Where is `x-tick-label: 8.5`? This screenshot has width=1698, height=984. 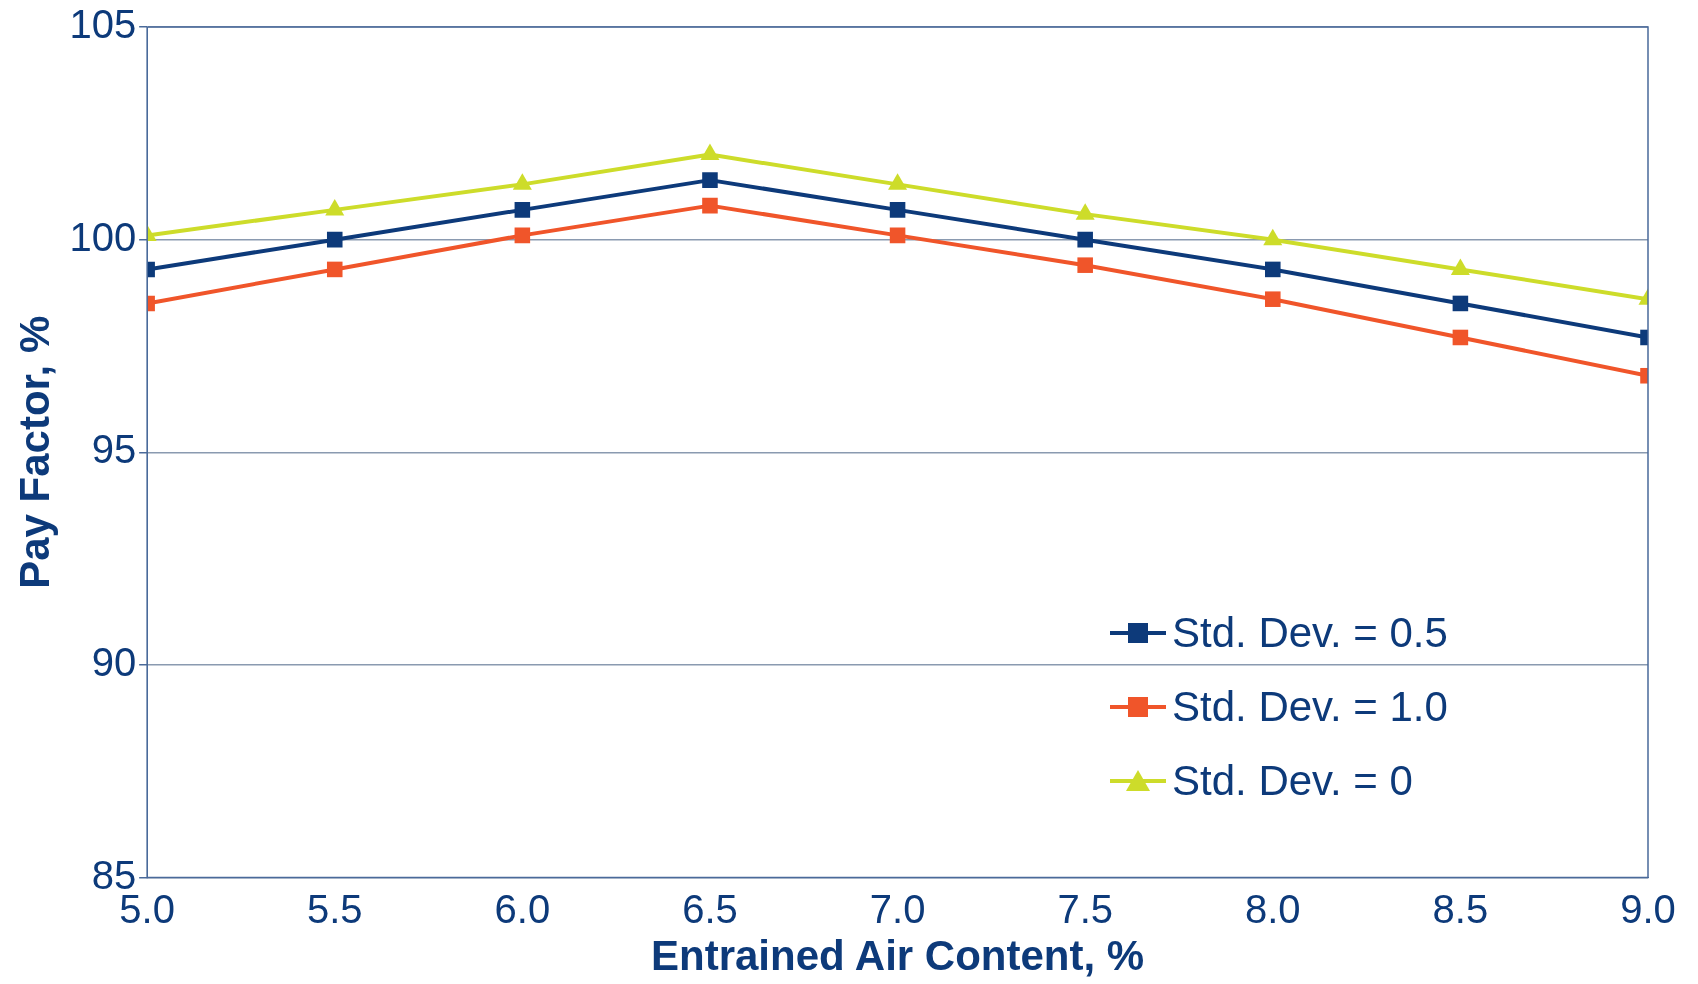 x-tick-label: 8.5 is located at coordinates (1460, 908).